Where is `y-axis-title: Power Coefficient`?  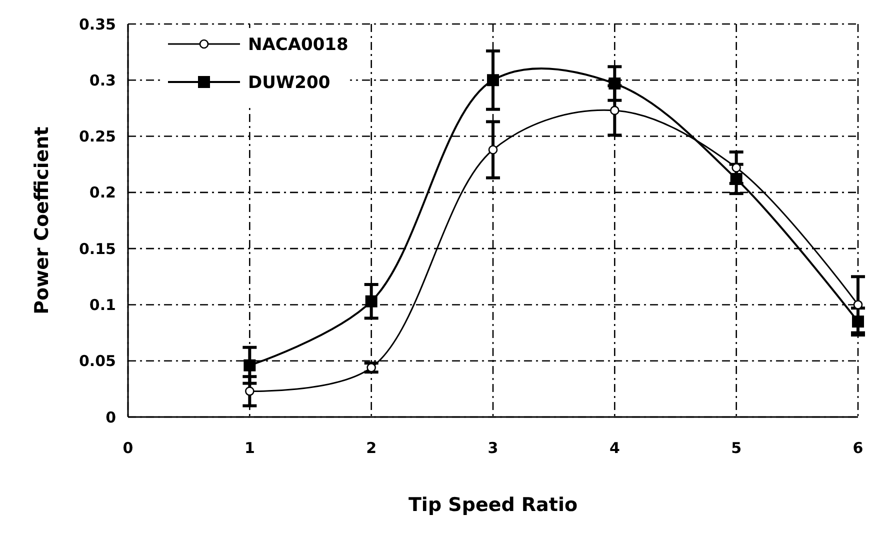
y-axis-title: Power Coefficient is located at coordinates (42, 220).